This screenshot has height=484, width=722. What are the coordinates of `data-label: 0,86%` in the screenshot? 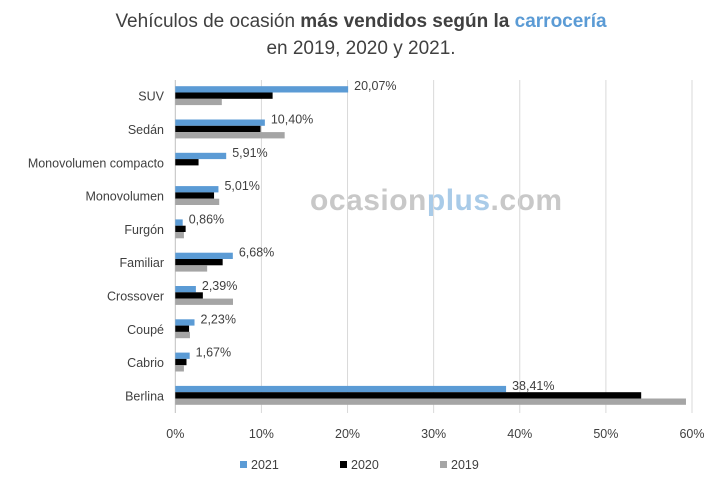 It's located at (206, 219).